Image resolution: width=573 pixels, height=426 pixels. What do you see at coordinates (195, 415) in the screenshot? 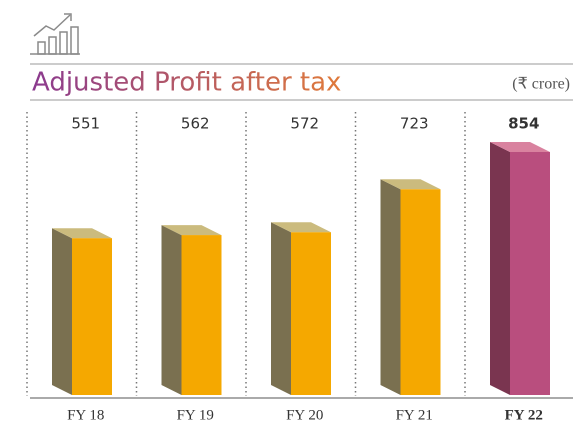
I see `x-tick-label: FY 19` at bounding box center [195, 415].